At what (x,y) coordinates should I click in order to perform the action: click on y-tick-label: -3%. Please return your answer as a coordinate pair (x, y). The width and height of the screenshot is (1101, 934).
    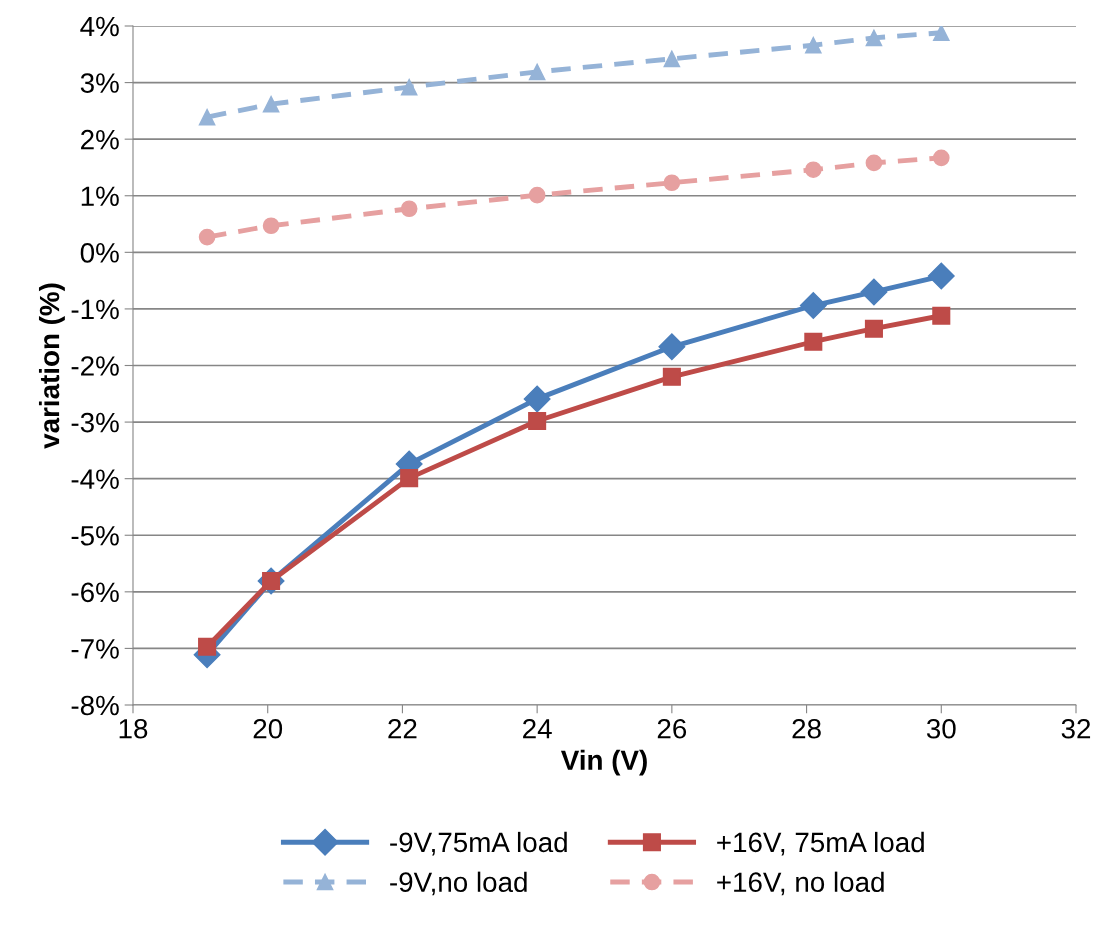
    Looking at the image, I should click on (95, 422).